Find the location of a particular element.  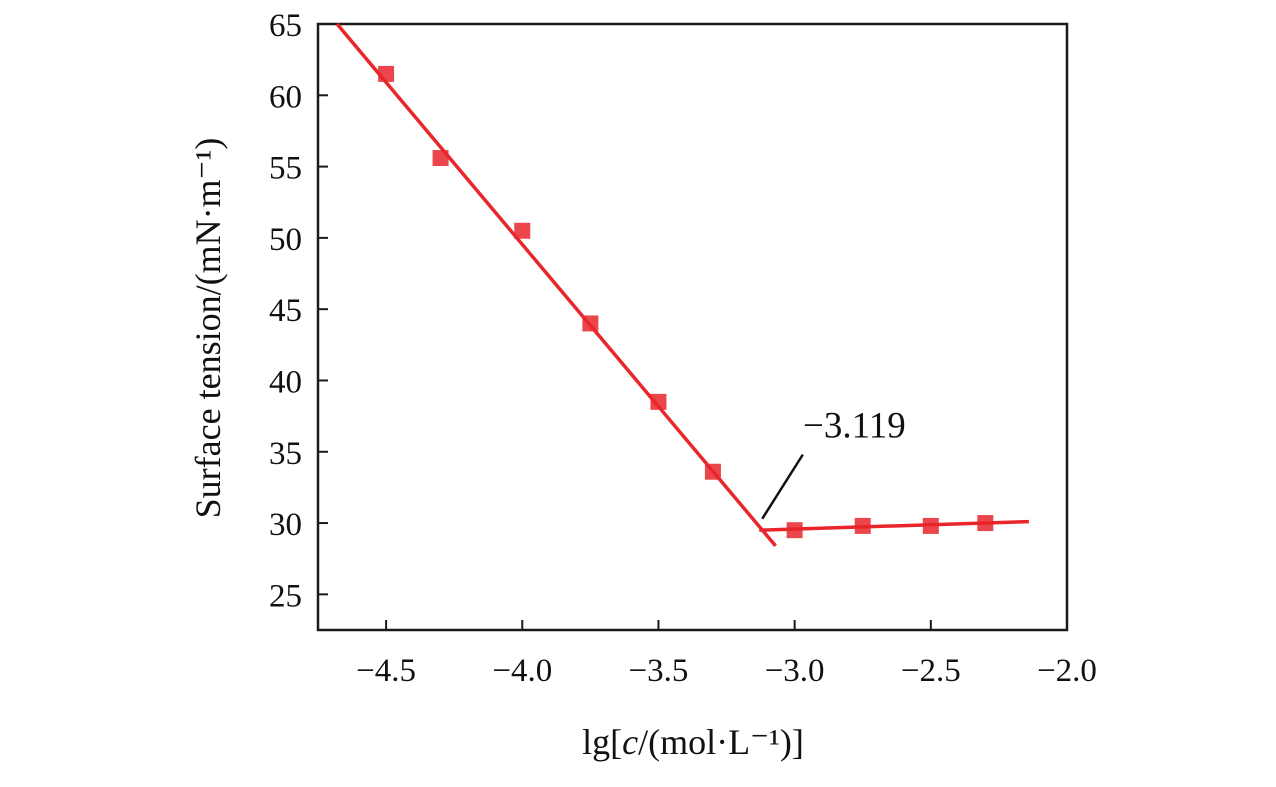

y-tick-label: 65 is located at coordinates (285, 26).